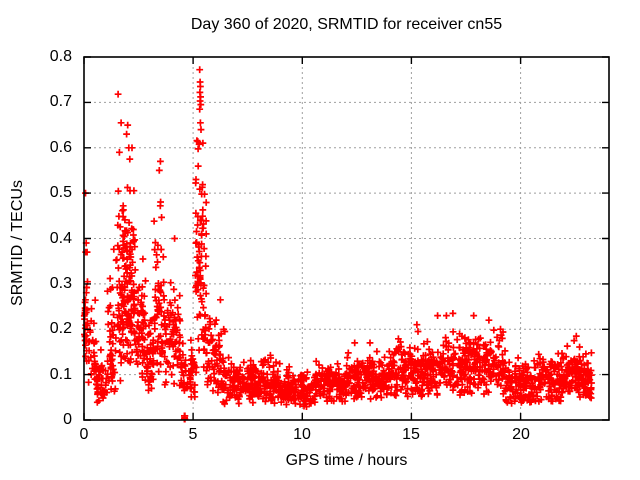  Describe the element at coordinates (521, 434) in the screenshot. I see `x-tick-label: 20` at that location.